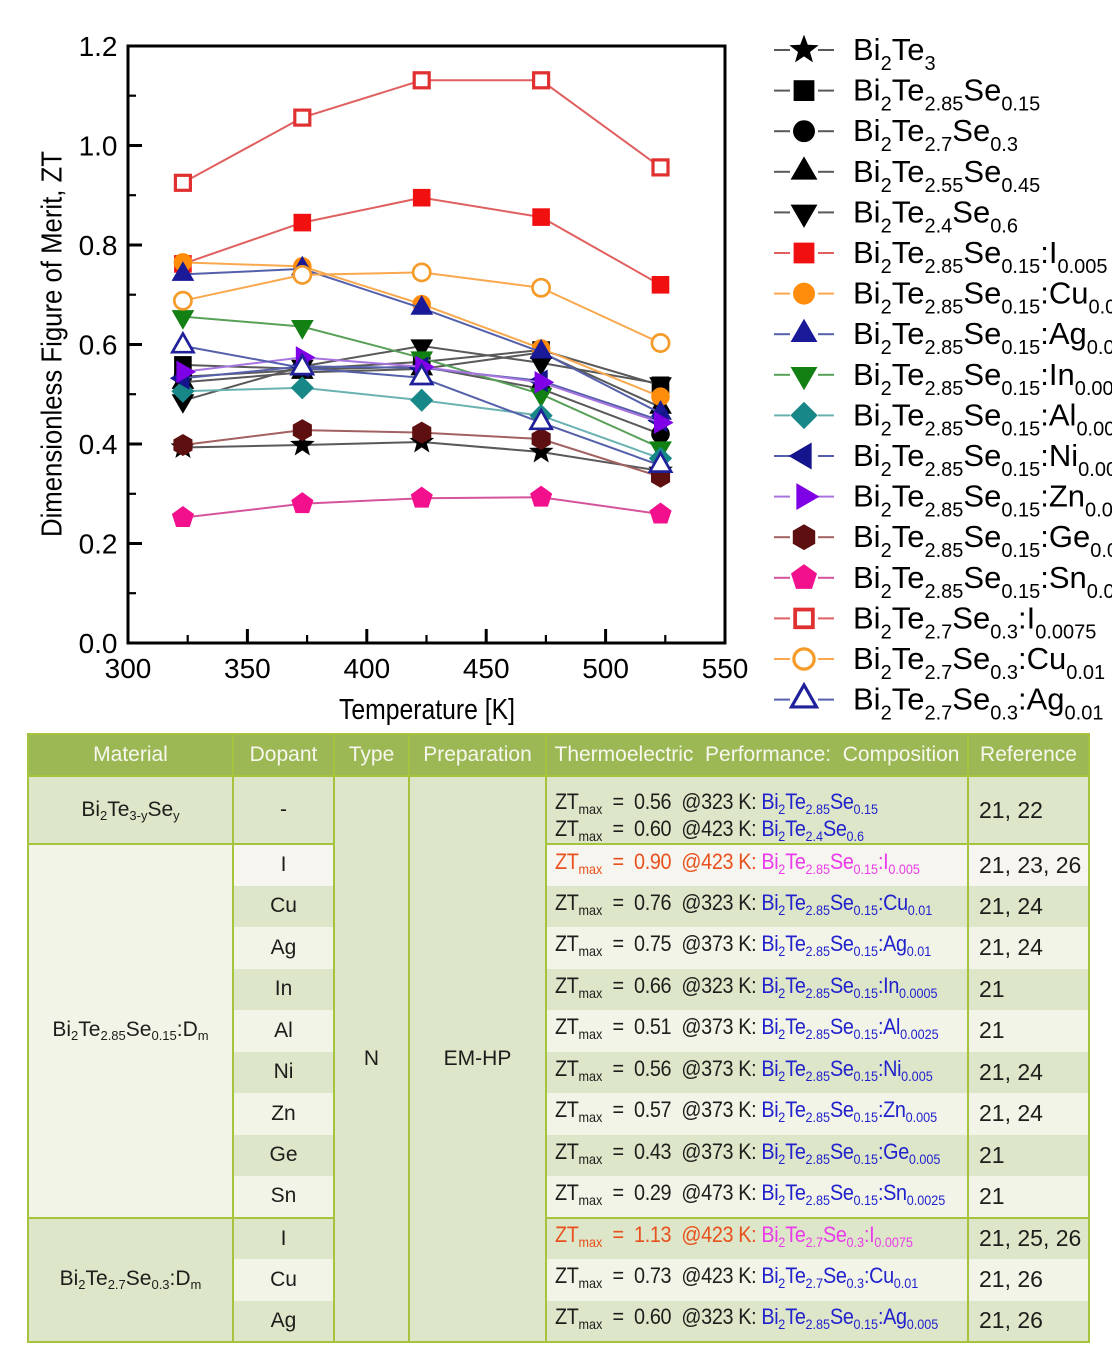 The image size is (1112, 1365). Describe the element at coordinates (98, 146) in the screenshot. I see `svg-text: 1.0` at that location.